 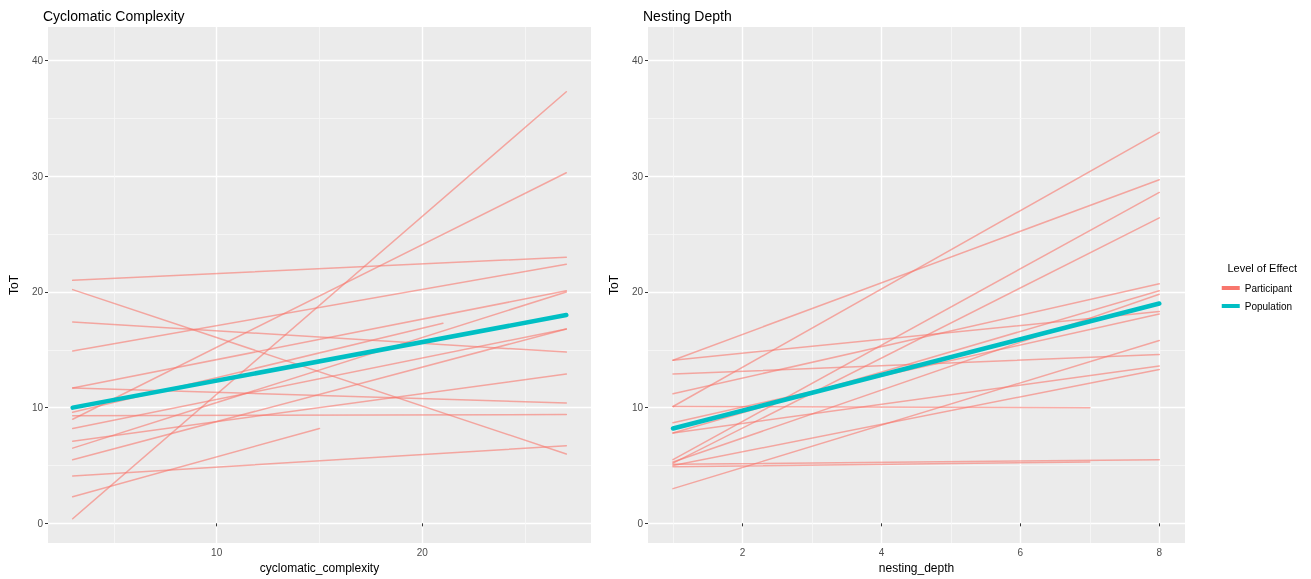 I want to click on legend-title: Level of Effect, so click(x=1262, y=267).